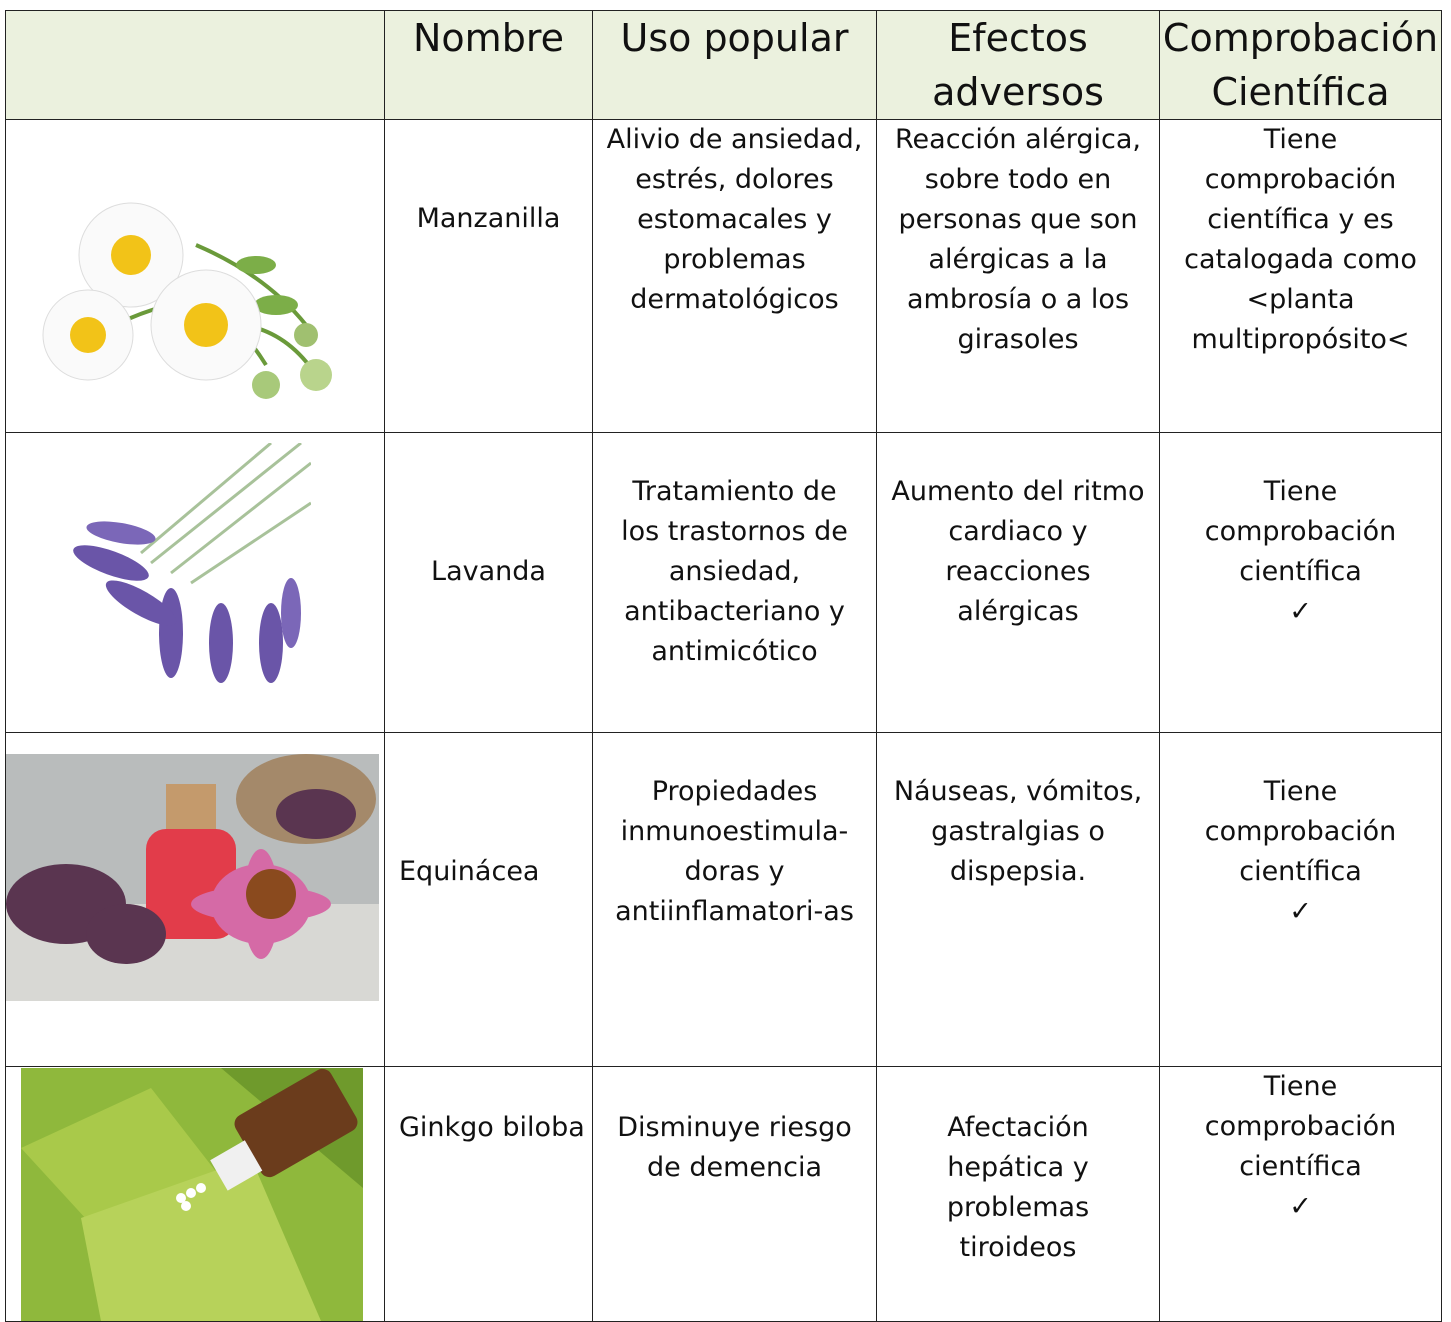 The image size is (1451, 1322). Describe the element at coordinates (1018, 1247) in the screenshot. I see `text-line: tiroideos` at that location.